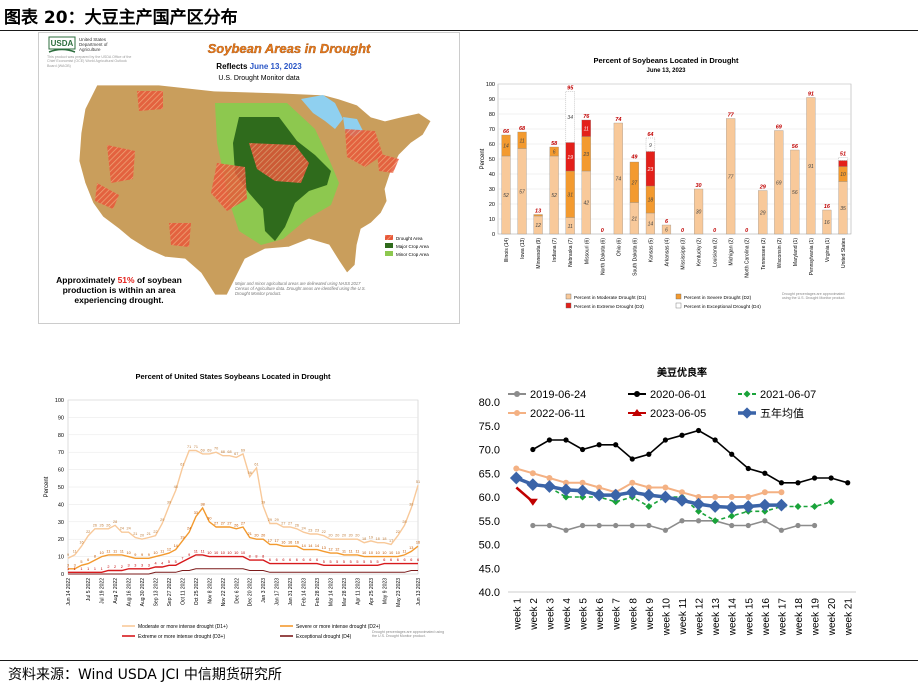 The width and height of the screenshot is (918, 684). What do you see at coordinates (506, 196) in the screenshot?
I see `bar-segment-label: 52` at bounding box center [506, 196].